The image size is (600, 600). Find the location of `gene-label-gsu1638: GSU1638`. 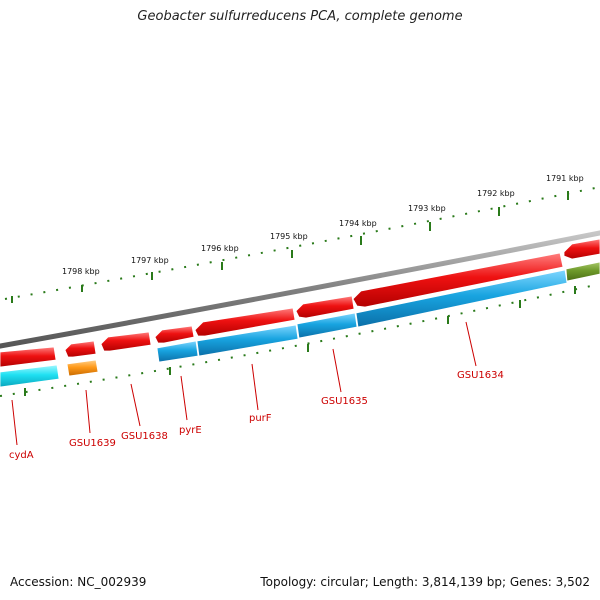

gene-label-gsu1638: GSU1638 is located at coordinates (144, 436).